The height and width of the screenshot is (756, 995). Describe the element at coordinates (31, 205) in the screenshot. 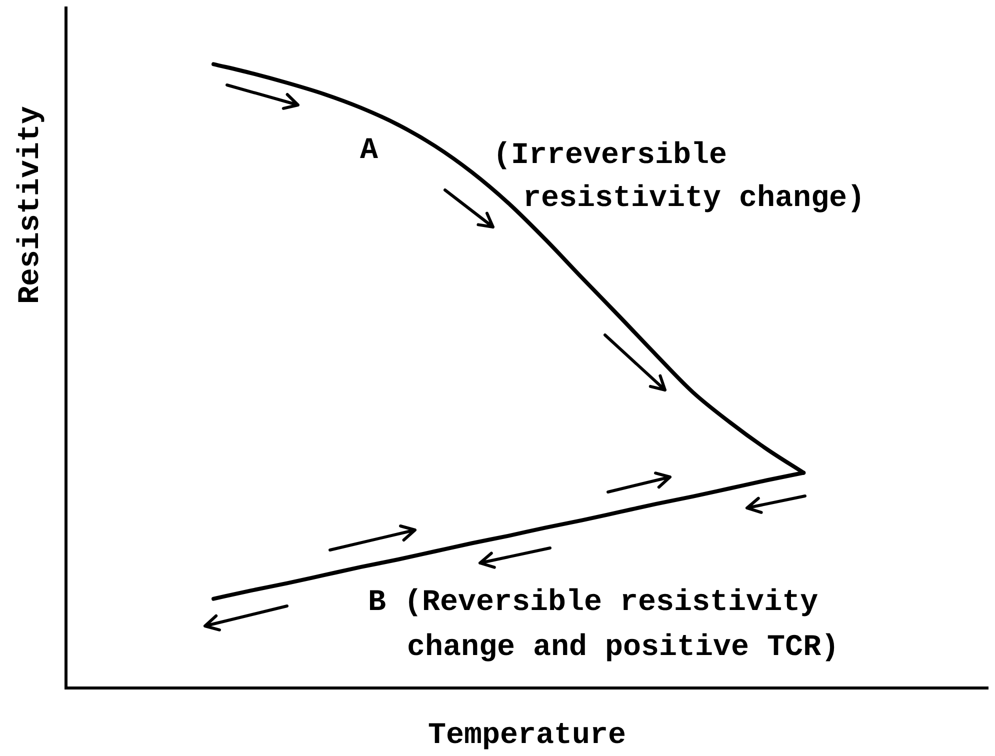

I see `y-axis-title: Resistivity` at that location.